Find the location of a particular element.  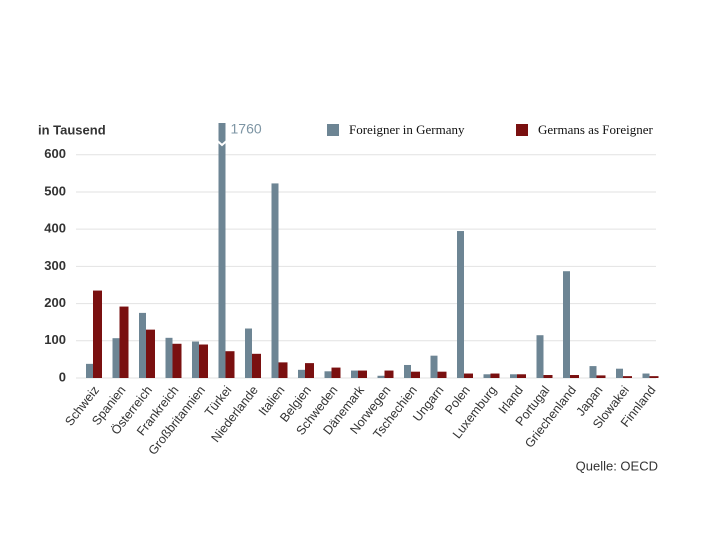

y-tick-label: 600 is located at coordinates (55, 153).